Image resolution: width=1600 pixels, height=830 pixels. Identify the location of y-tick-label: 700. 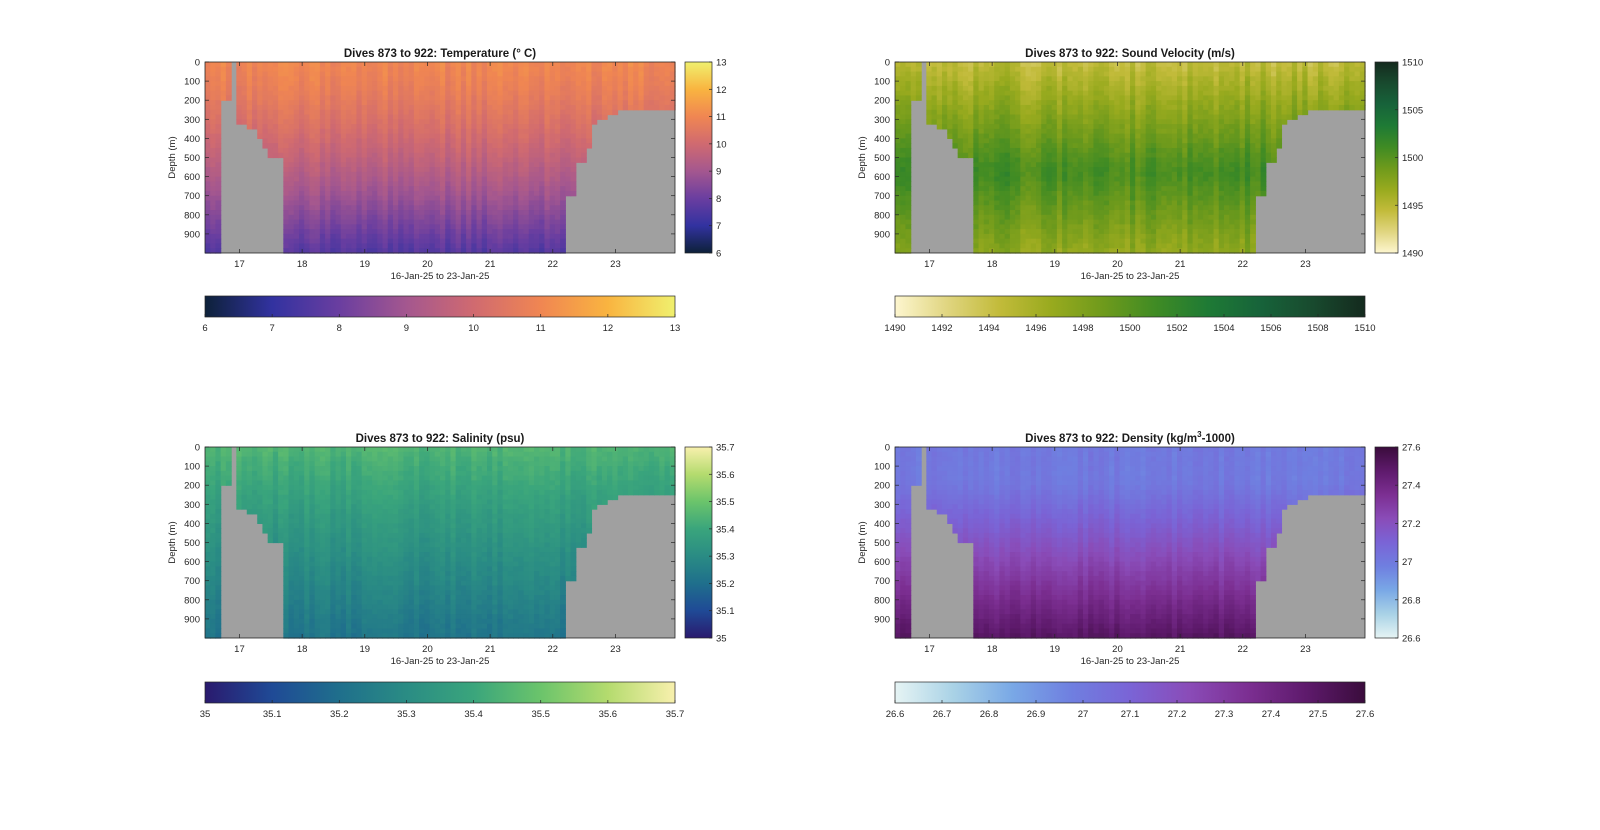
(192, 196).